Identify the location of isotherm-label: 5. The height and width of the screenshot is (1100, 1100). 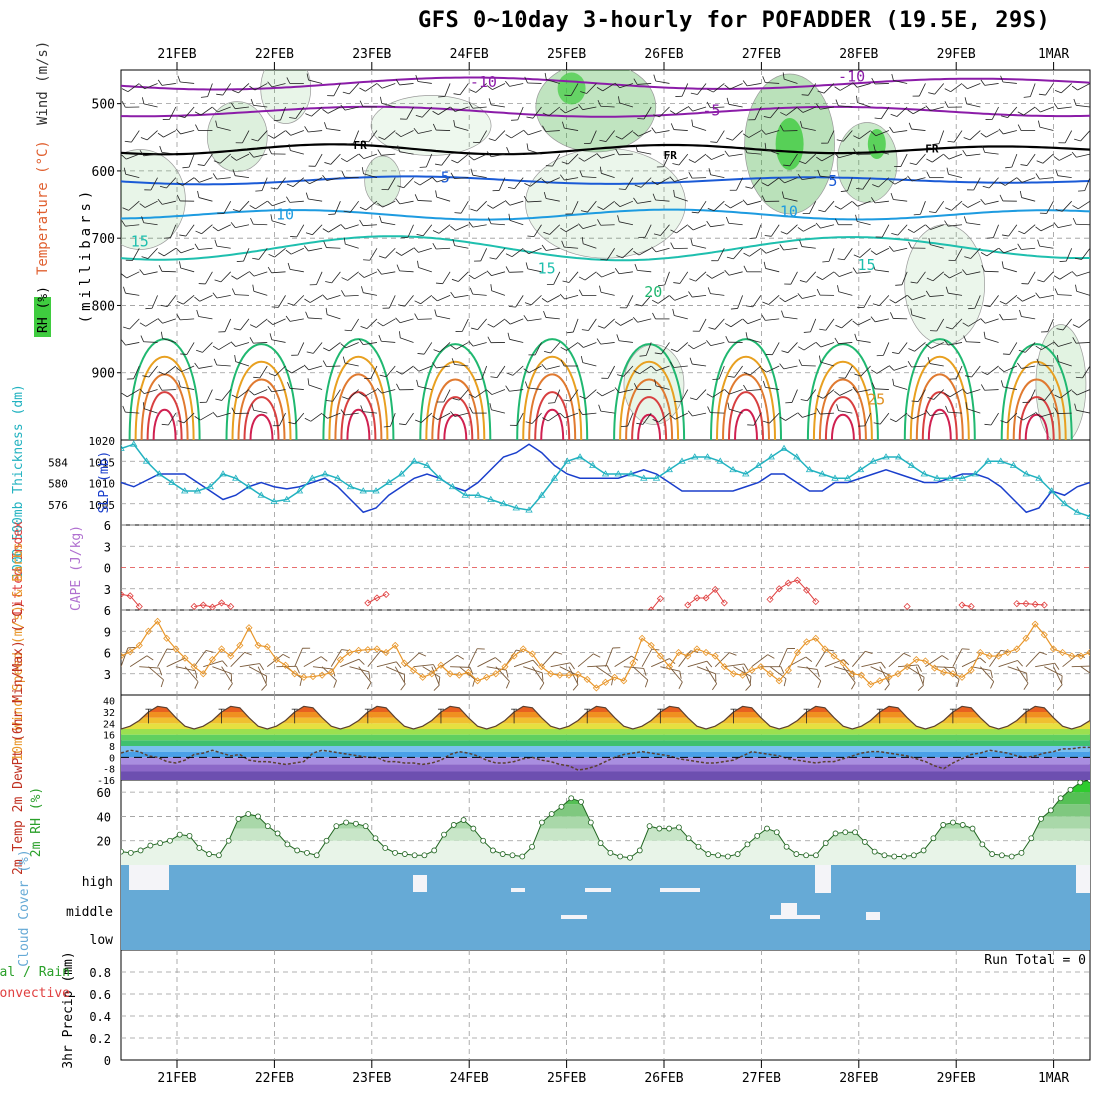
(832, 181).